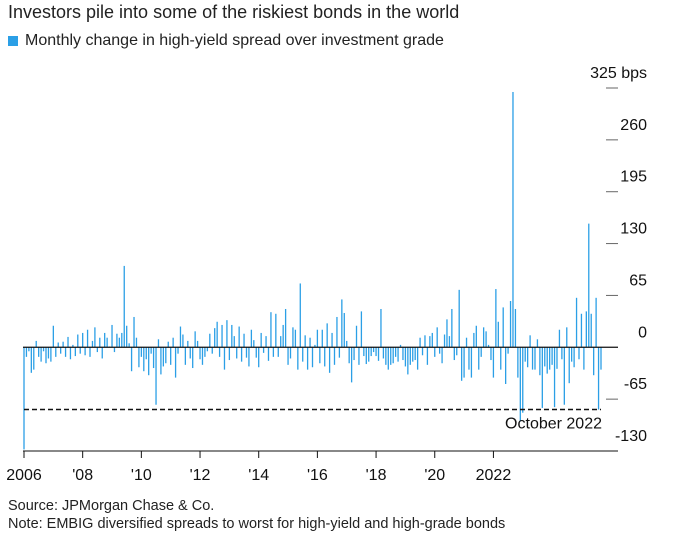 This screenshot has height=550, width=684. I want to click on y-tick-label: 260, so click(633, 125).